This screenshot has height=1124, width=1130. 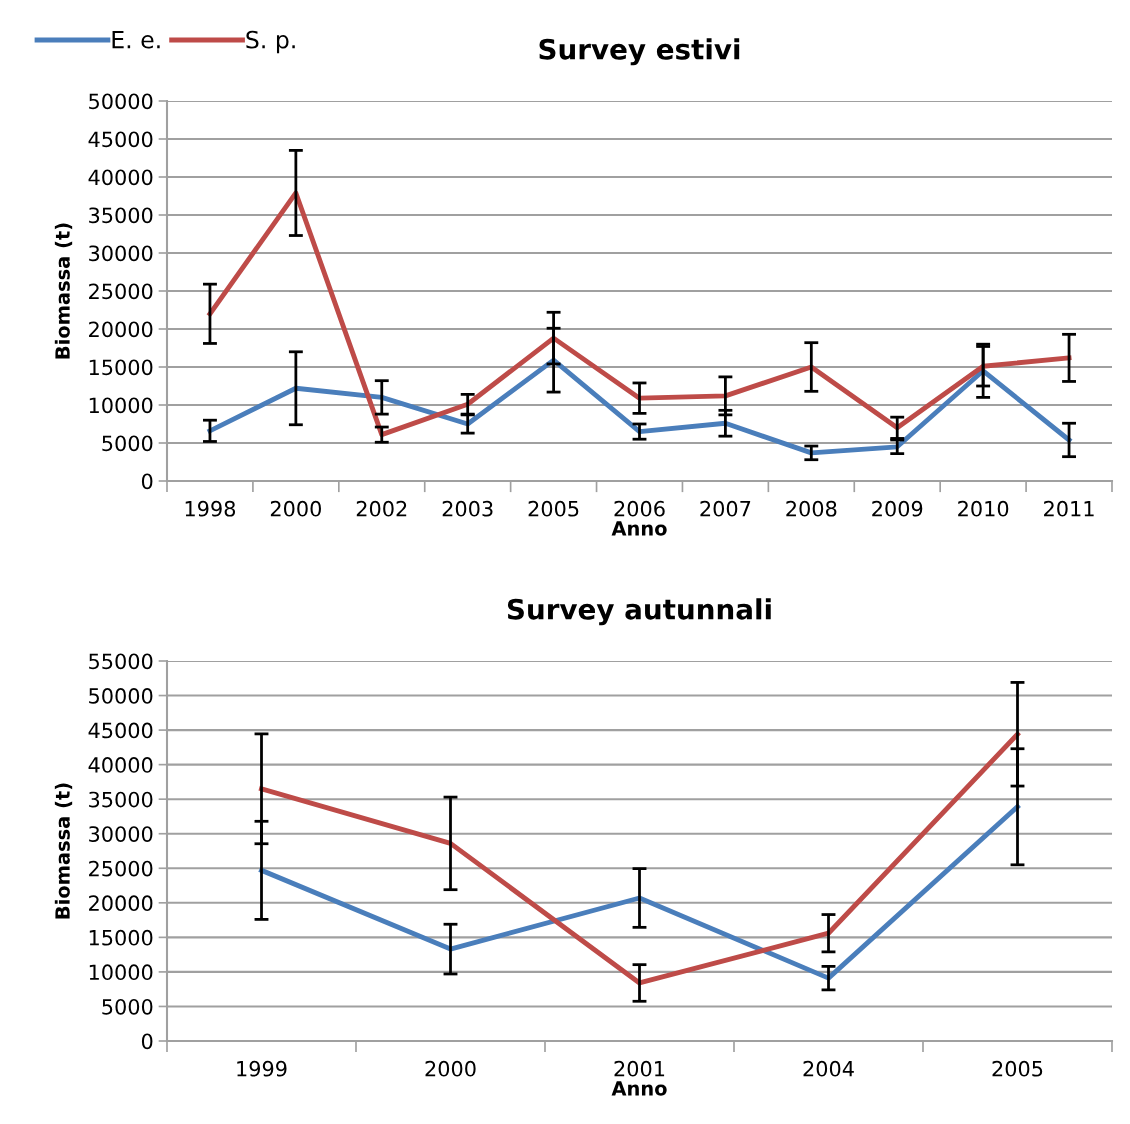 What do you see at coordinates (639, 1068) in the screenshot?
I see `x-tick-label: 2001` at bounding box center [639, 1068].